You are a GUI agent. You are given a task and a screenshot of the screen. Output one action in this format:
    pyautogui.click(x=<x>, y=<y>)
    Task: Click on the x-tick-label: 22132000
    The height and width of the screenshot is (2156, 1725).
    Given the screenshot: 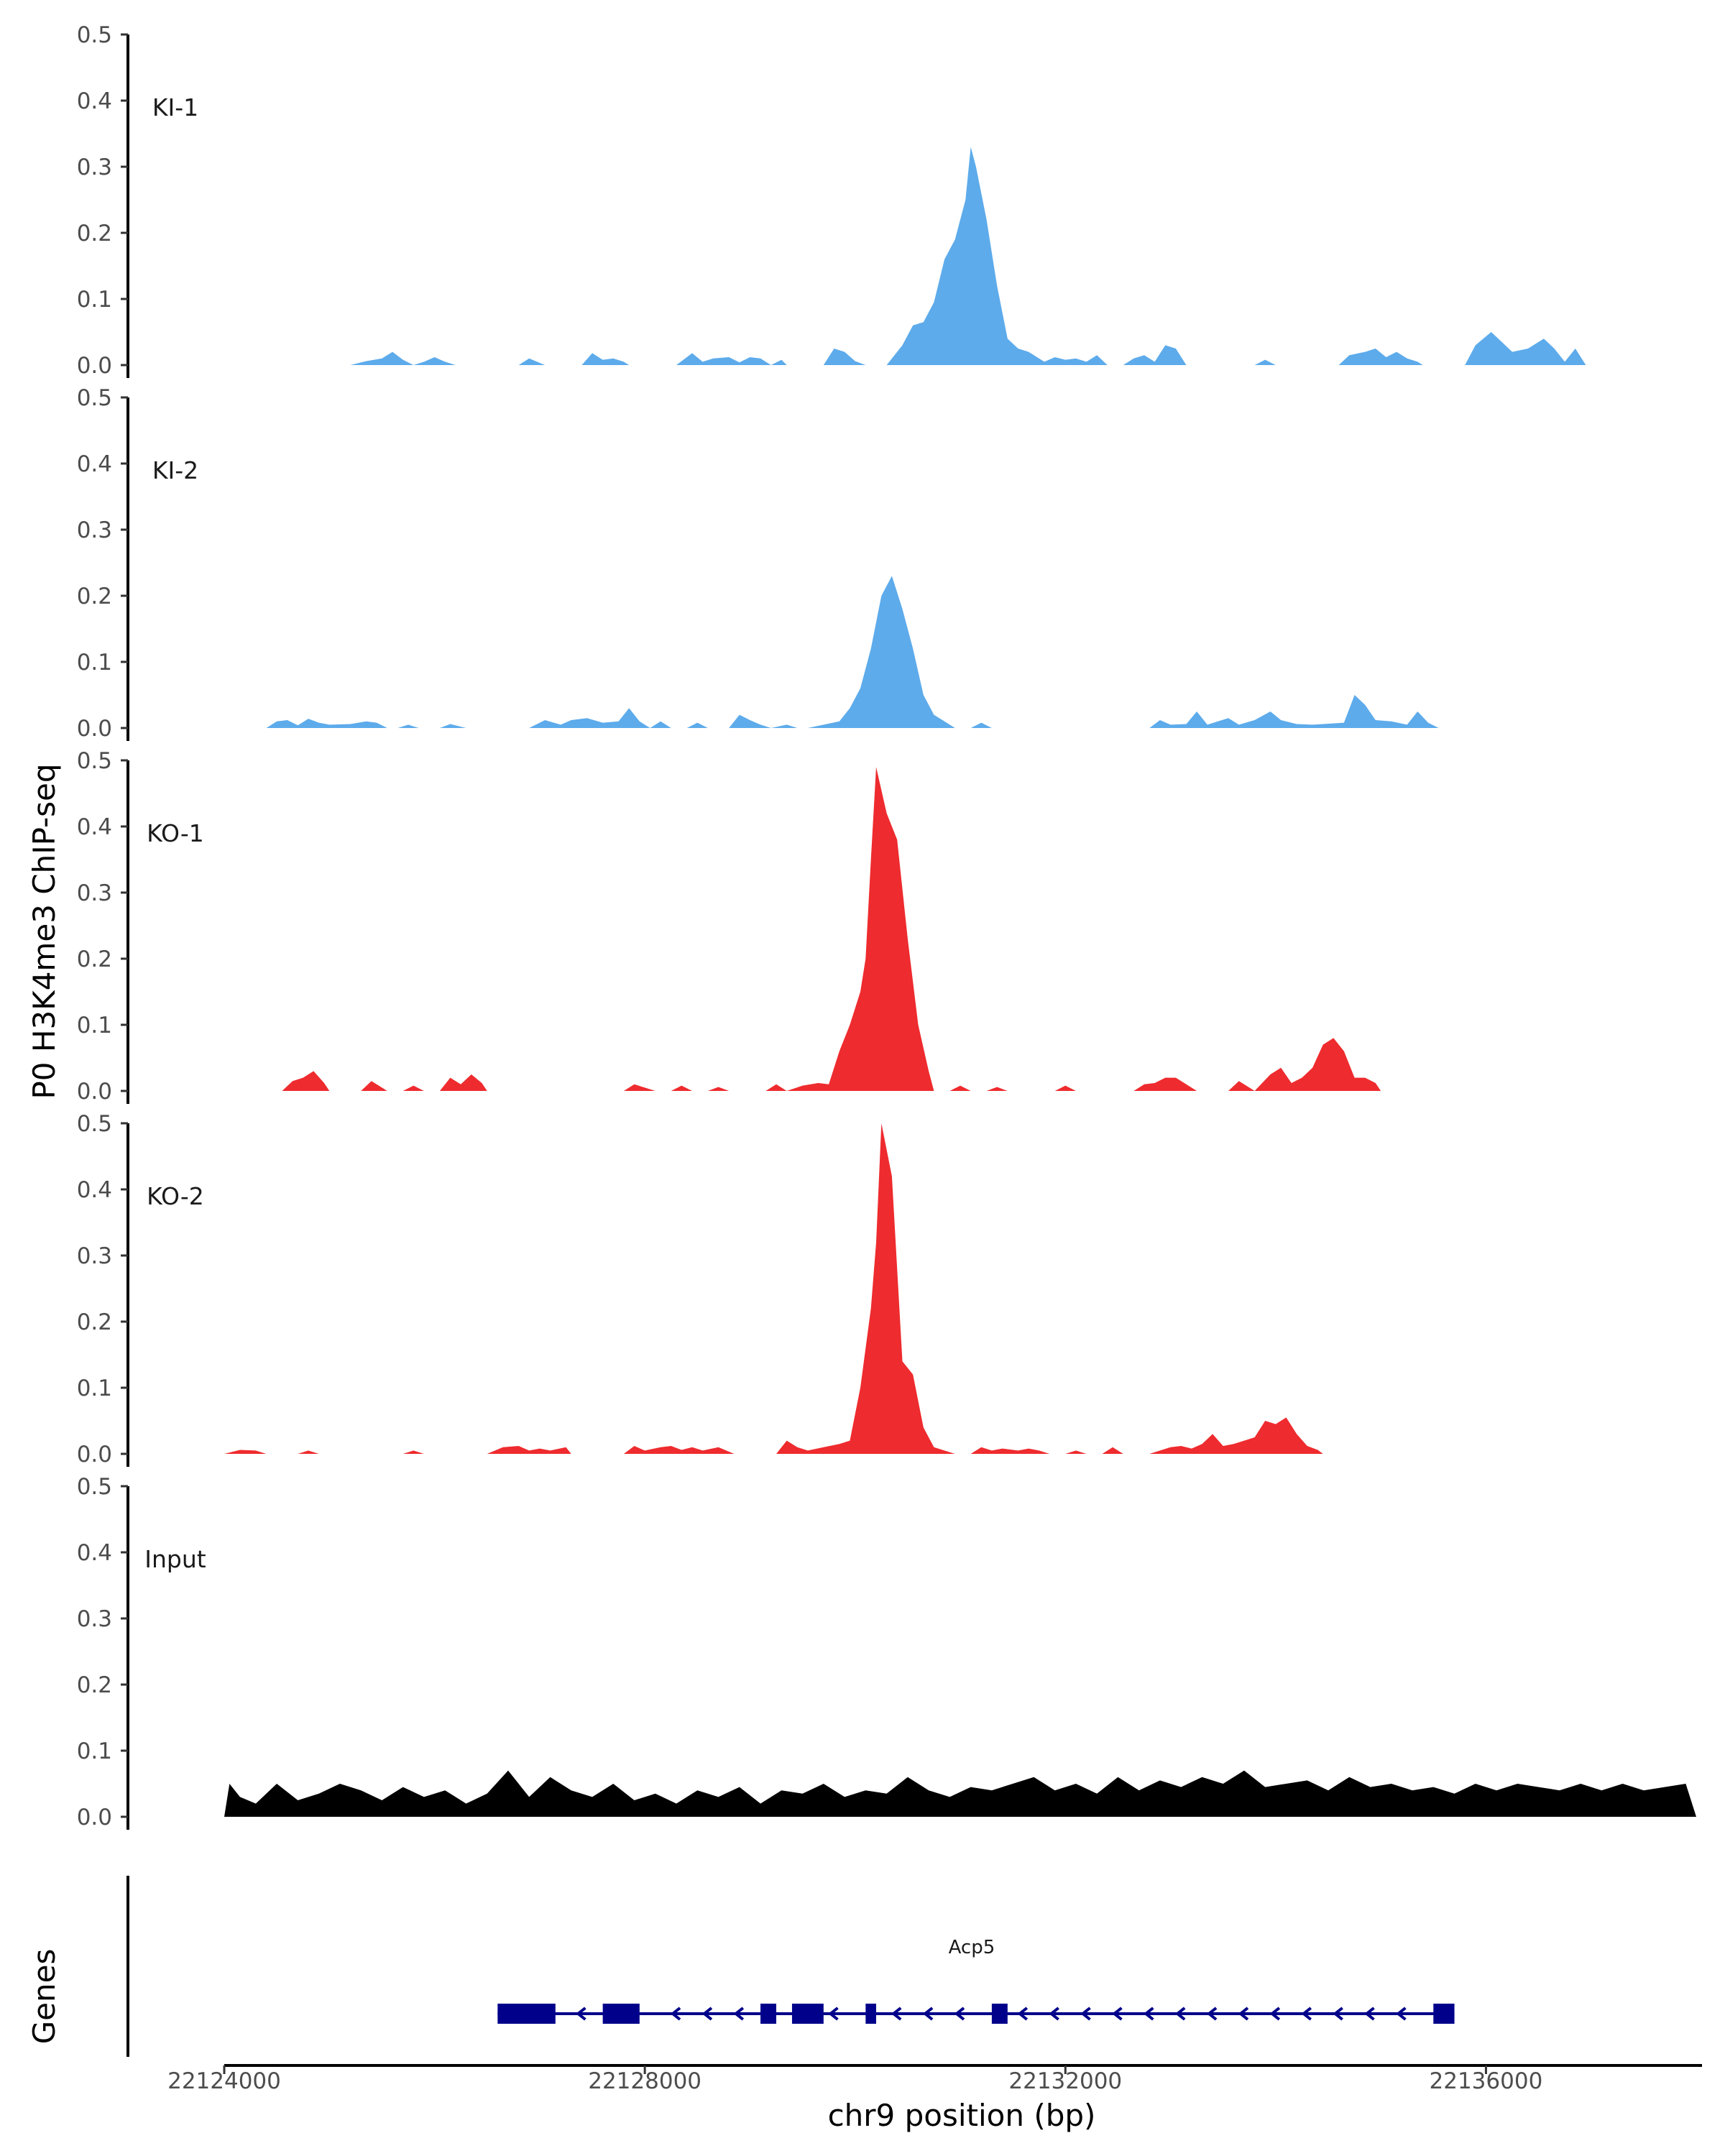 What is the action you would take?
    pyautogui.click(x=1065, y=2081)
    